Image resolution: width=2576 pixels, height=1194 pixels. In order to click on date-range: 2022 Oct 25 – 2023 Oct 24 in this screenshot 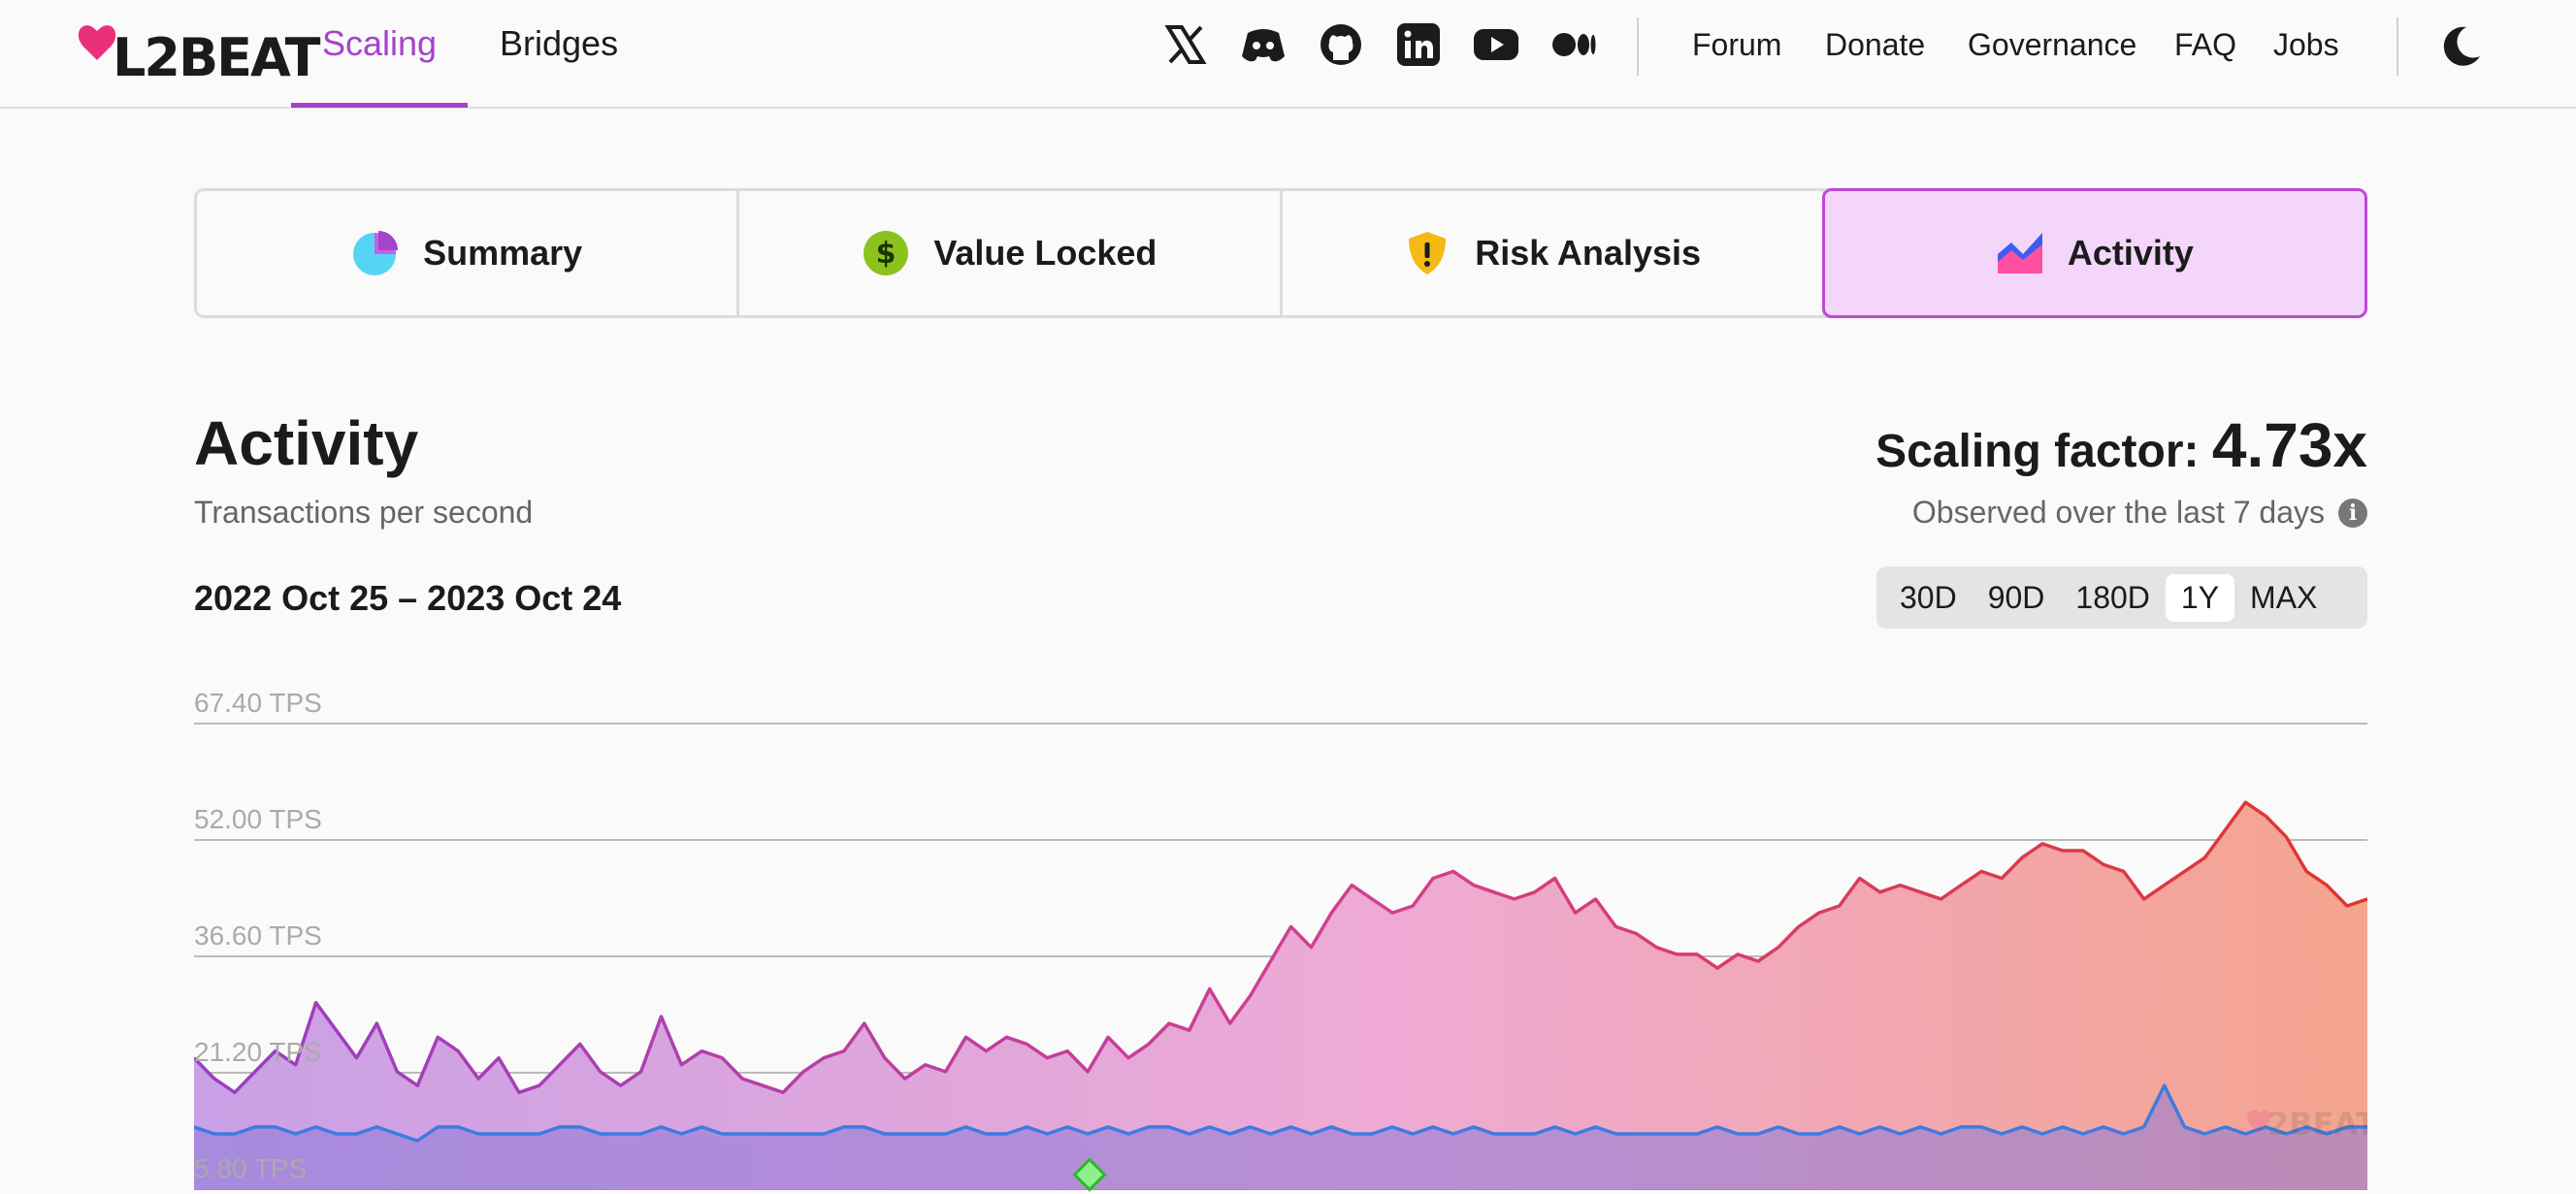, I will do `click(408, 598)`.